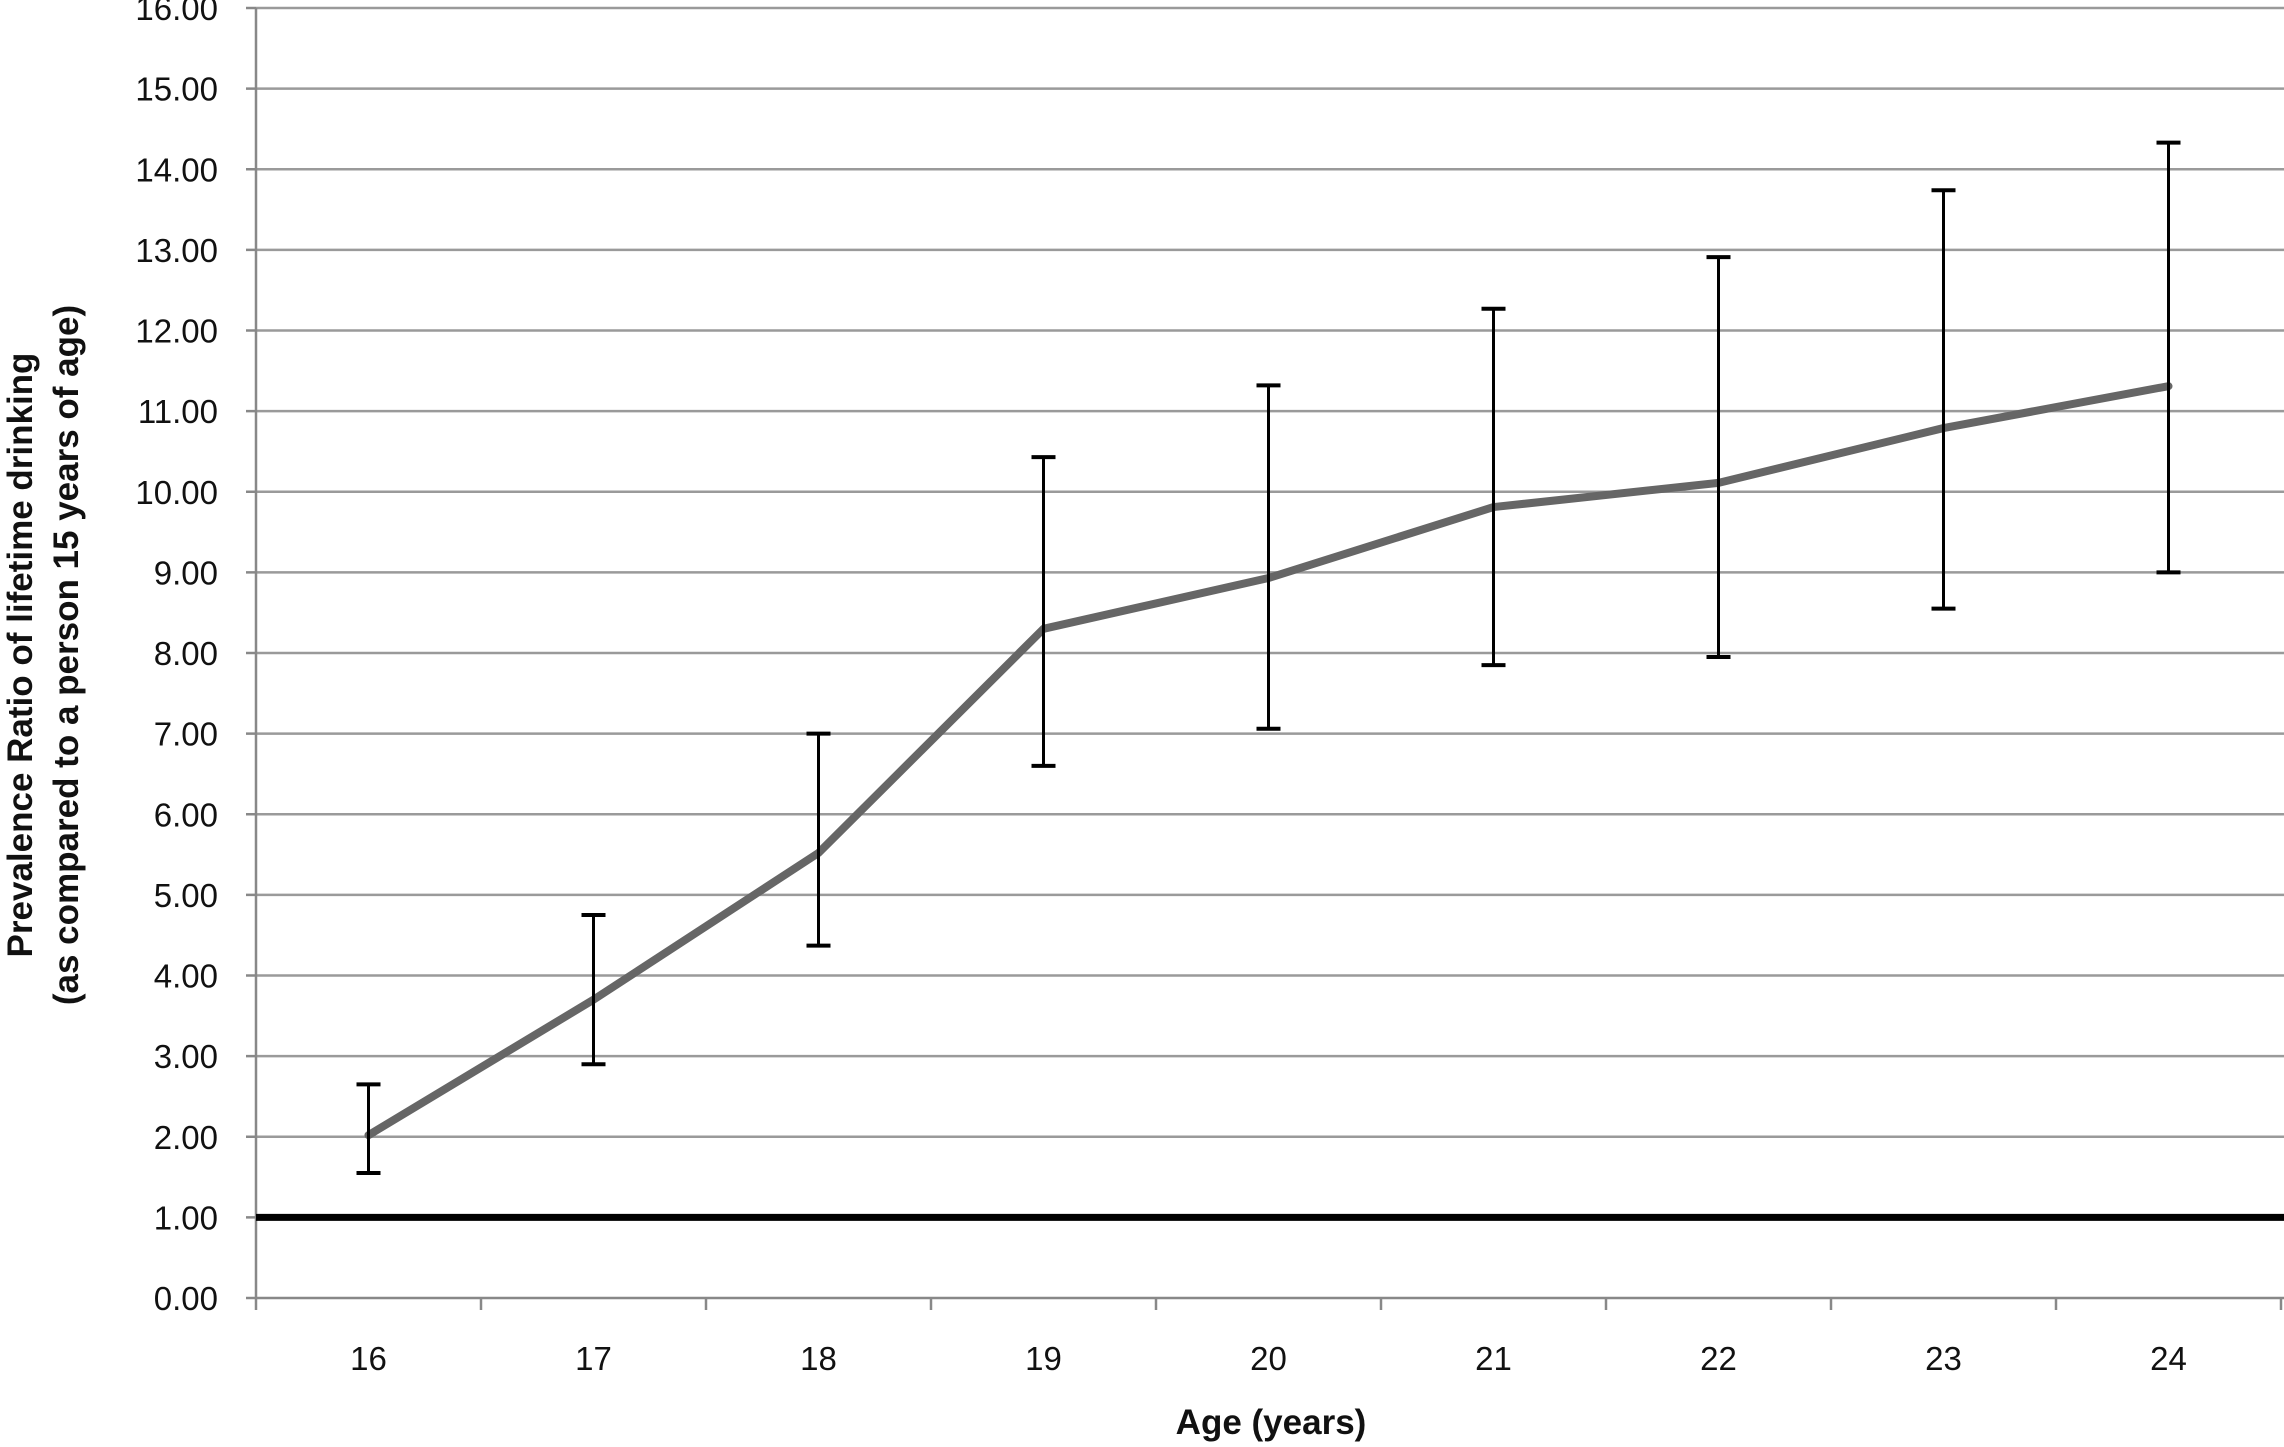 The height and width of the screenshot is (1447, 2284). I want to click on y-tick-label: 4.00, so click(186, 976).